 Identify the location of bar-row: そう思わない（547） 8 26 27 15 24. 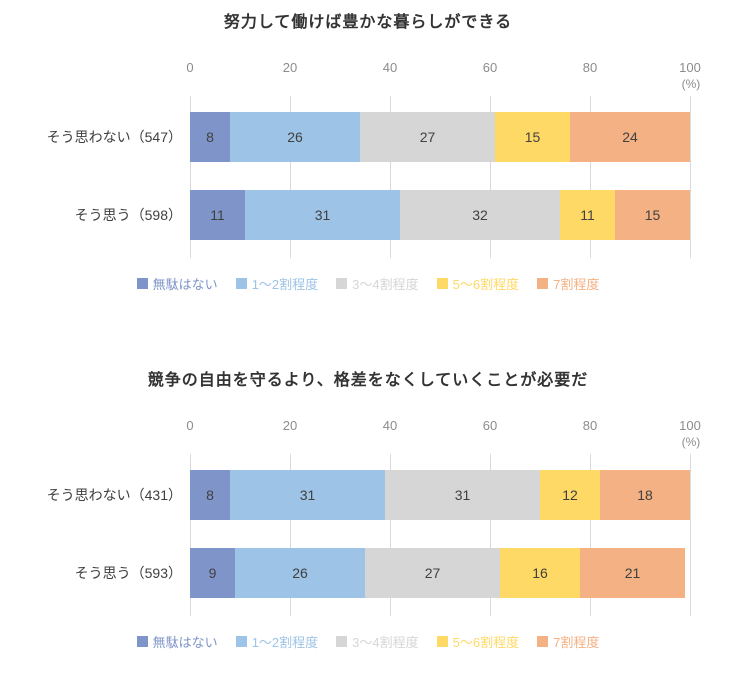
(368, 137).